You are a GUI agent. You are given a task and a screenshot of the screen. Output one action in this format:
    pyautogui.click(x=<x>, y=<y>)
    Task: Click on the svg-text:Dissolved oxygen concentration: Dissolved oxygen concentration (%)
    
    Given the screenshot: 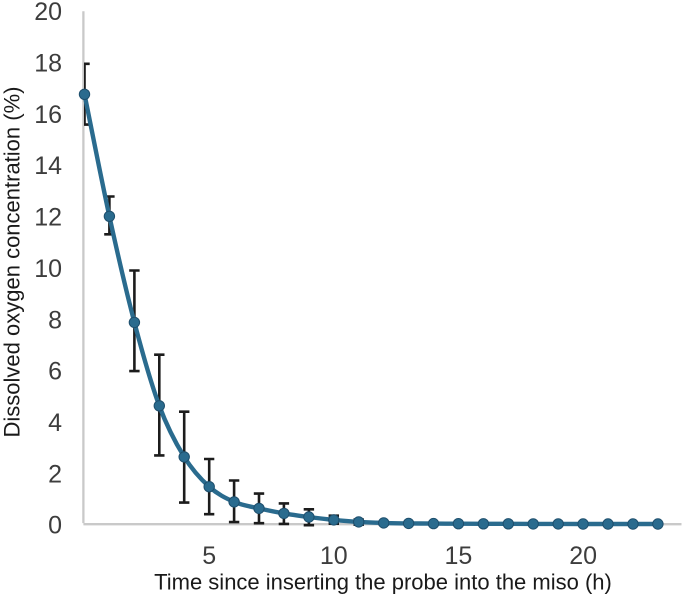 What is the action you would take?
    pyautogui.click(x=12, y=262)
    